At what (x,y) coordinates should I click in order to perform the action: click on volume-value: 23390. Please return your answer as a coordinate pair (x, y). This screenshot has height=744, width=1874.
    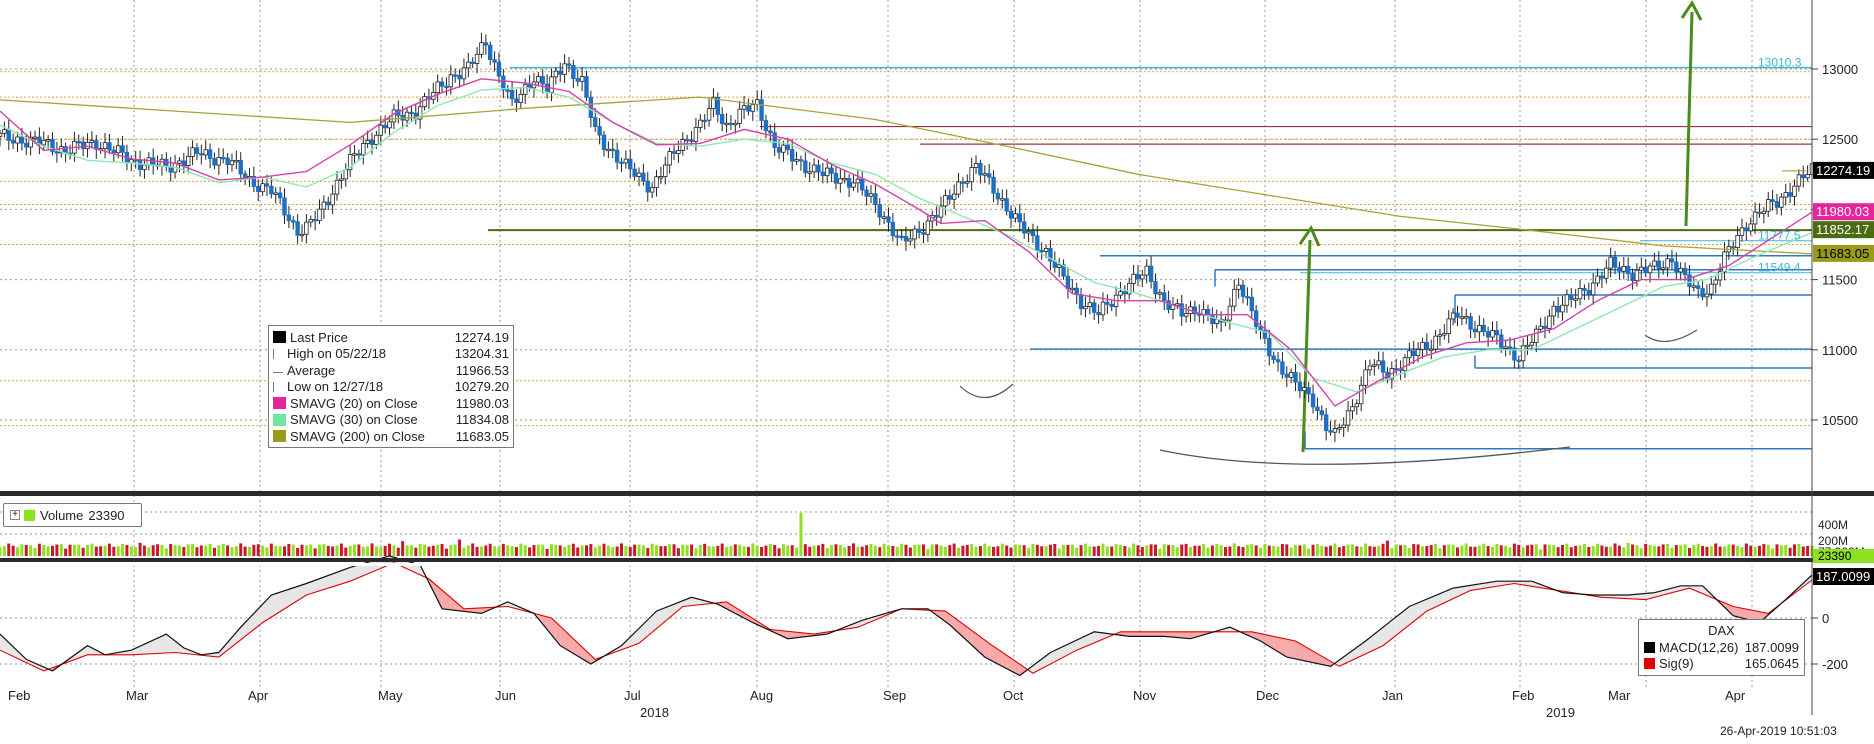
    Looking at the image, I should click on (106, 515).